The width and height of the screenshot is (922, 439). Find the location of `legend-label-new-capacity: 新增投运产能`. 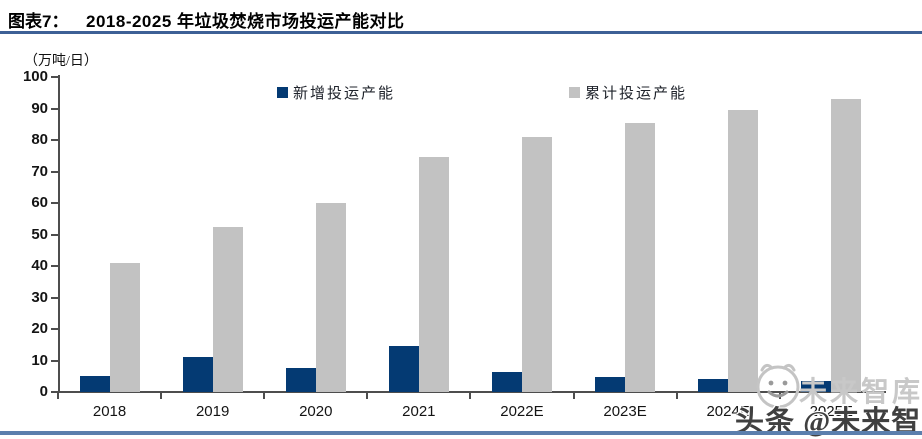

legend-label-new-capacity: 新增投运产能 is located at coordinates (344, 94).